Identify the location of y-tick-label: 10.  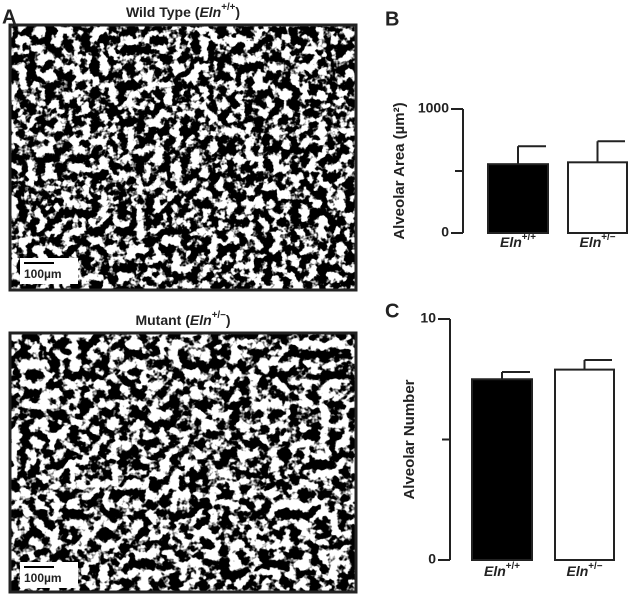
(428, 318).